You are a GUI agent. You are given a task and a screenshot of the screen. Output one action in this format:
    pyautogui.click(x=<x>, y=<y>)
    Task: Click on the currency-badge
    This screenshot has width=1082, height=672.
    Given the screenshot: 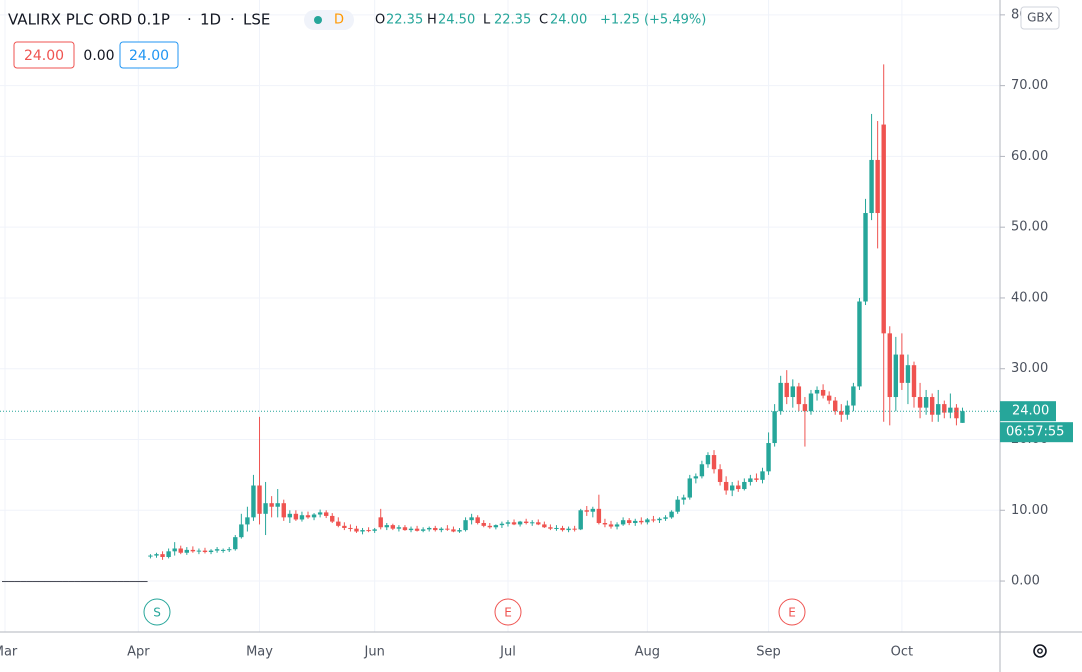 What is the action you would take?
    pyautogui.click(x=1040, y=18)
    